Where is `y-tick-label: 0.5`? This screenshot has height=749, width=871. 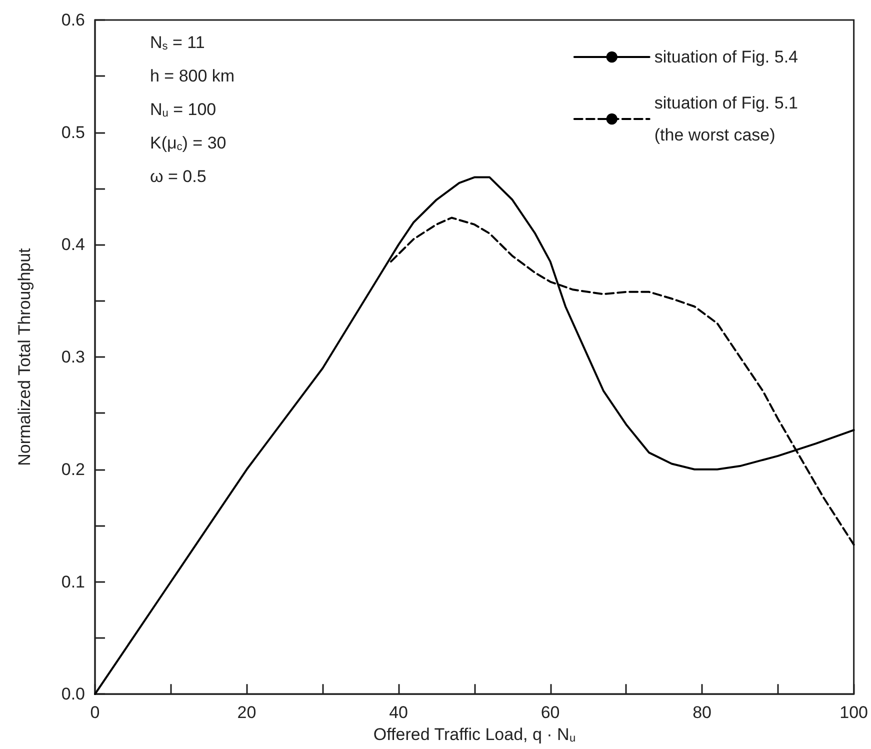 y-tick-label: 0.5 is located at coordinates (73, 132).